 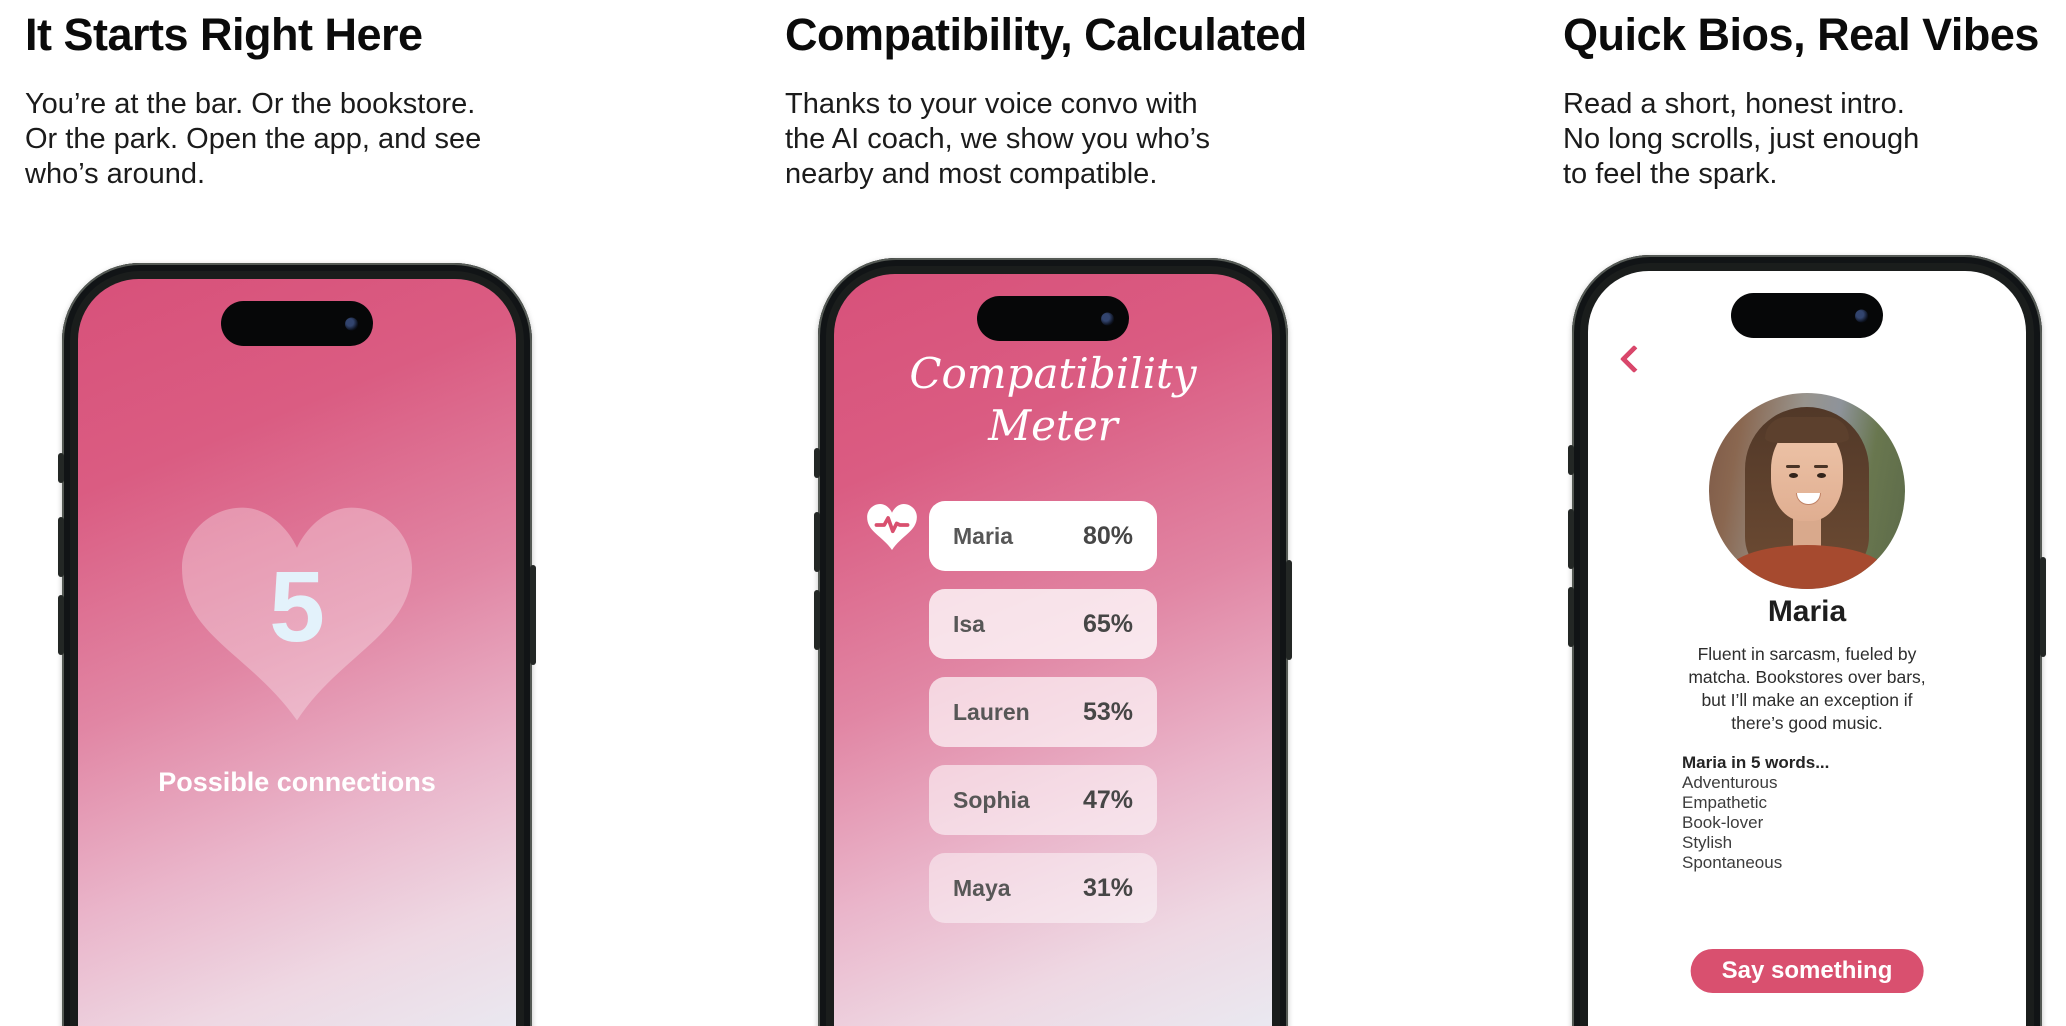 I want to click on meter-row: Maria 80%, so click(x=1043, y=536).